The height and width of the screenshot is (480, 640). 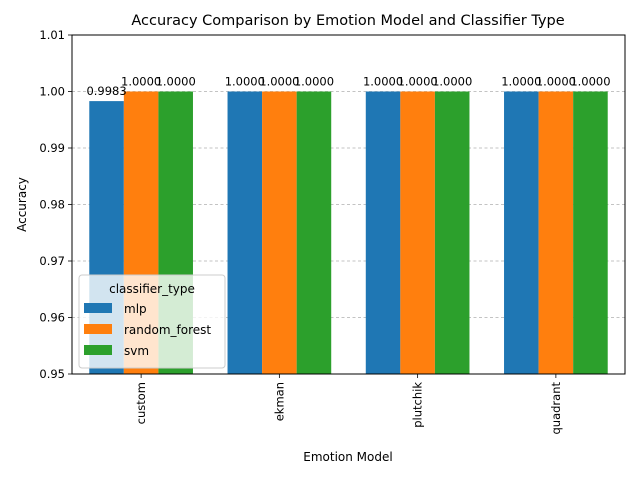 I want to click on bar-svm-quadrant, so click(x=590, y=232).